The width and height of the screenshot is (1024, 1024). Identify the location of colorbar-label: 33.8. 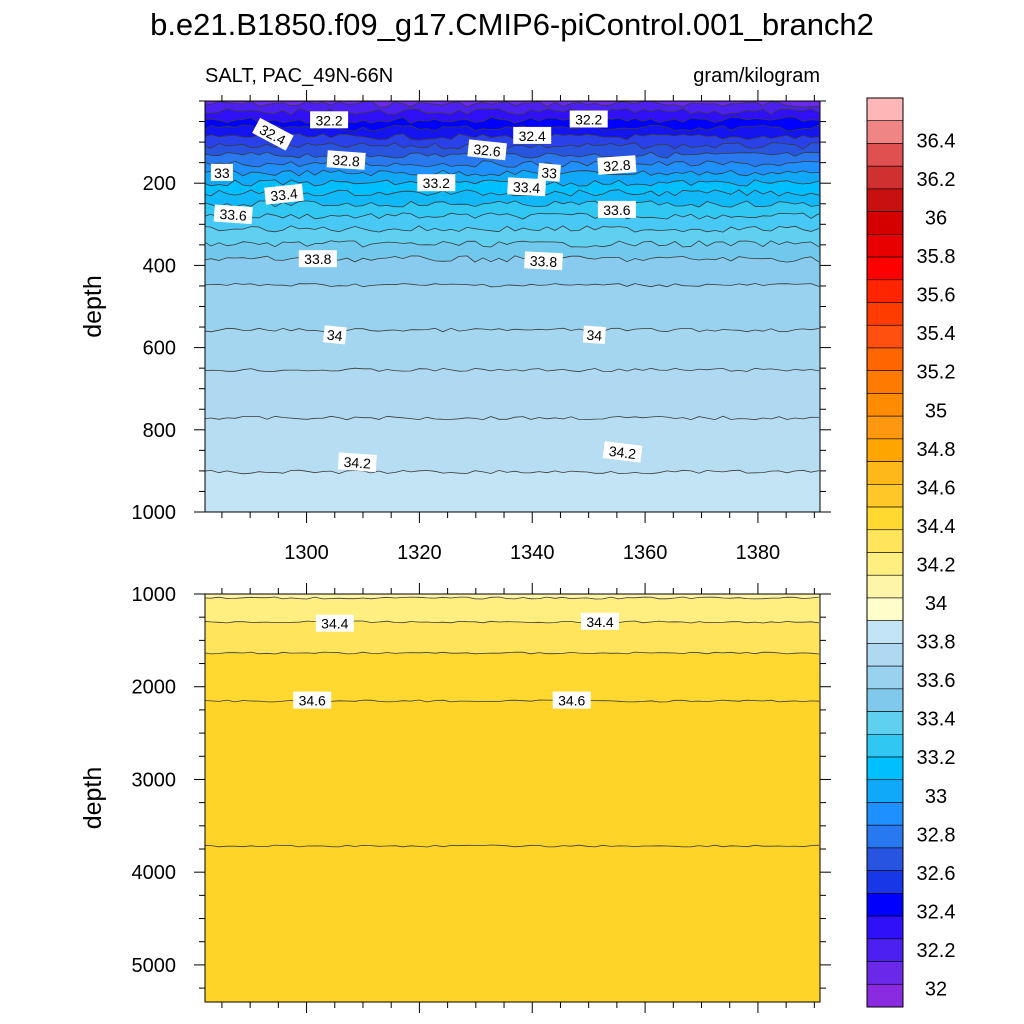
(936, 643).